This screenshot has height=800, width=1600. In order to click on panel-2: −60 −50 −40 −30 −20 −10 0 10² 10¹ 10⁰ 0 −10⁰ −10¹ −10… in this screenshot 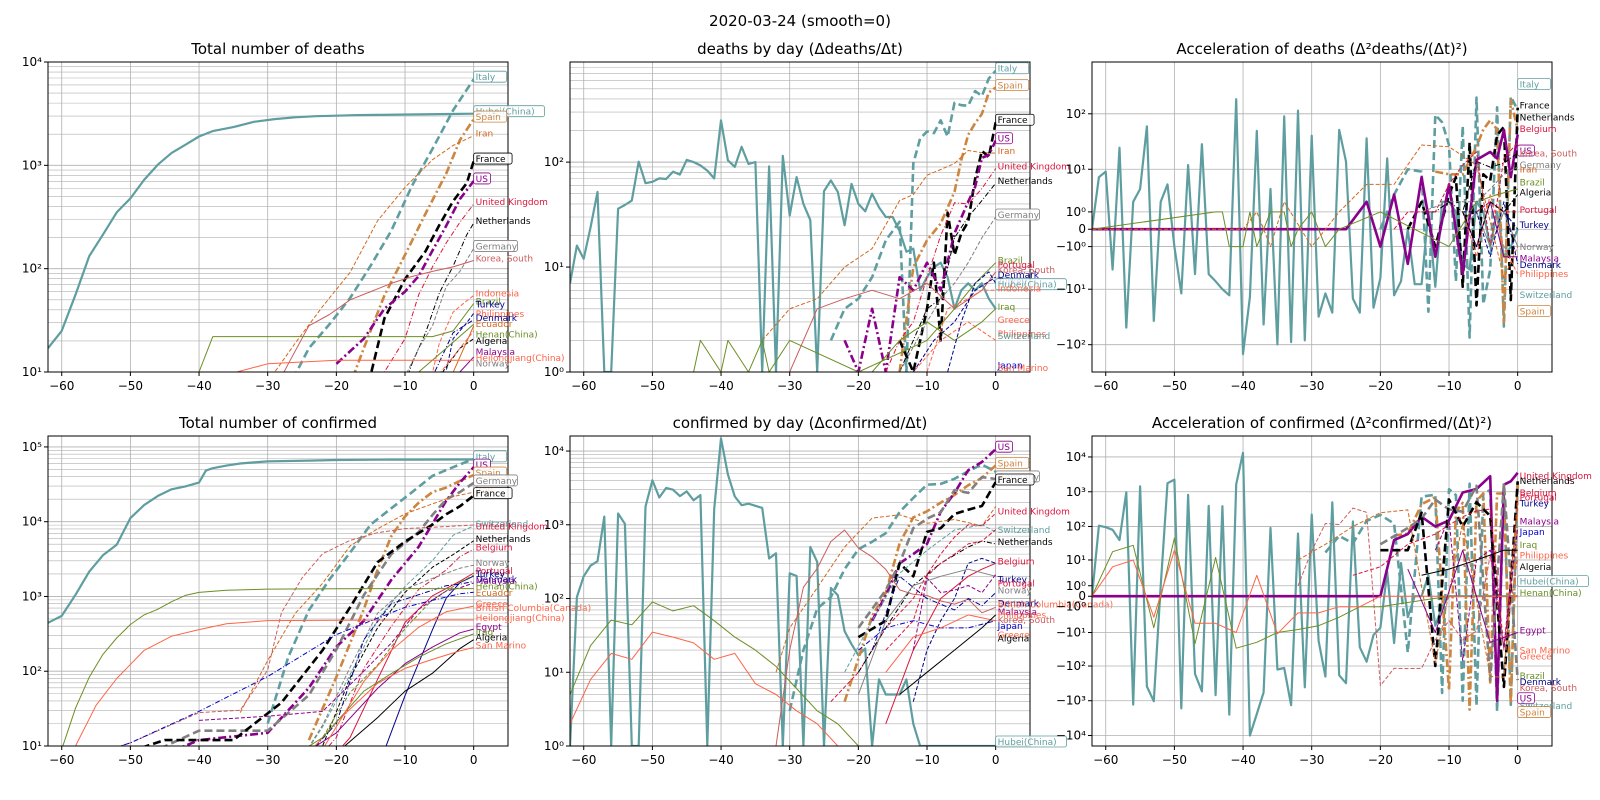, I will do `click(1316, 216)`.